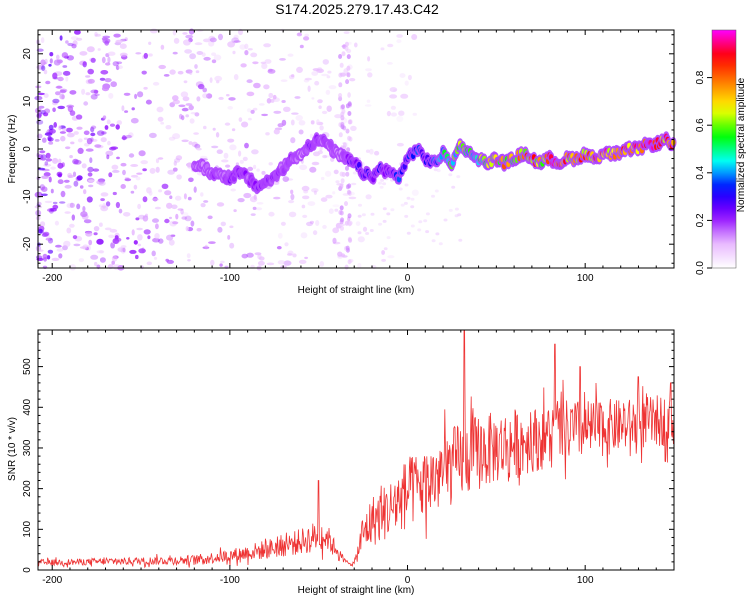  I want to click on colorbar-label: Normalized spectral amplitude, so click(741, 144).